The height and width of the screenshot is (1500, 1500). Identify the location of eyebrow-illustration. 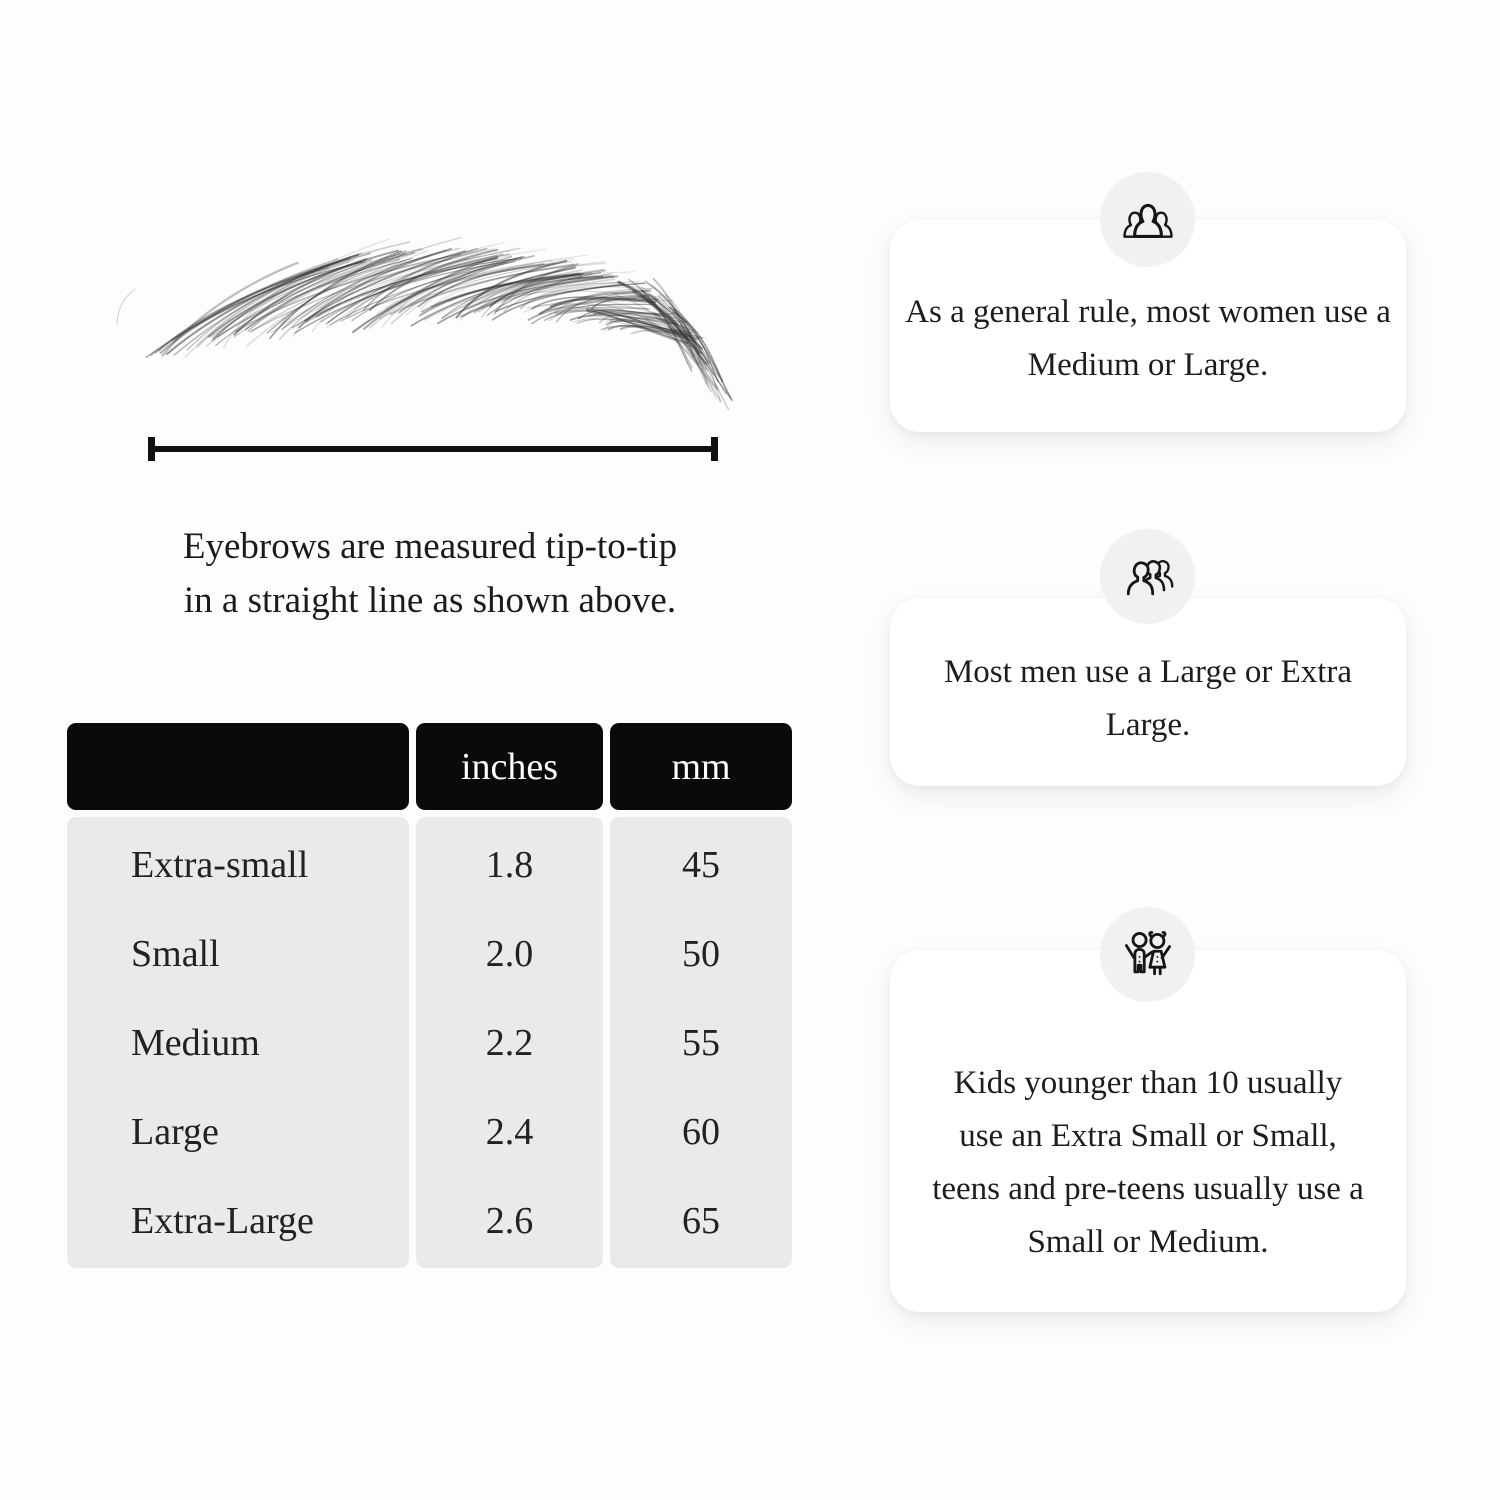
(415, 325).